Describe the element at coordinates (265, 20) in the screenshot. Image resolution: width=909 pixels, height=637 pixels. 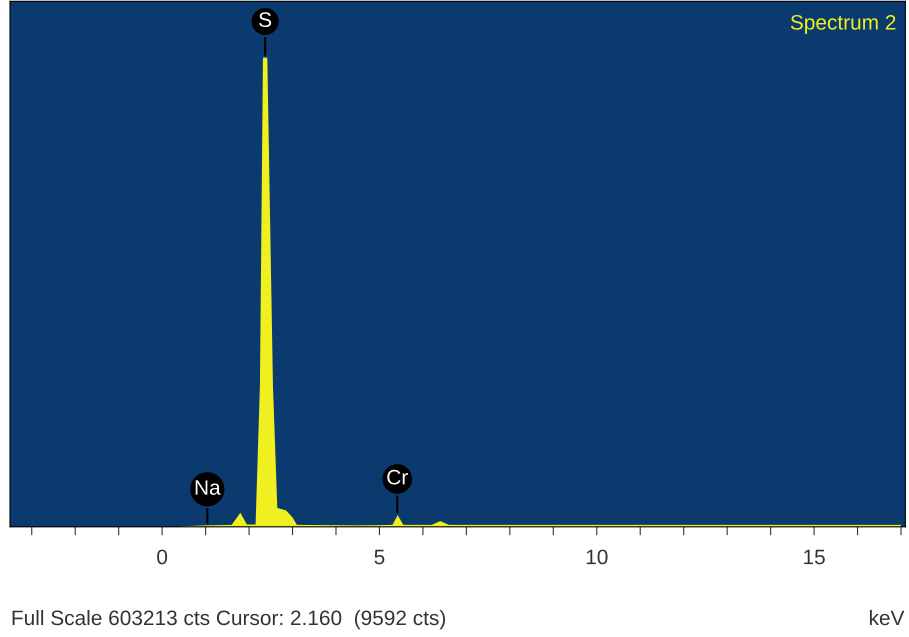
I see `annotation: S` at that location.